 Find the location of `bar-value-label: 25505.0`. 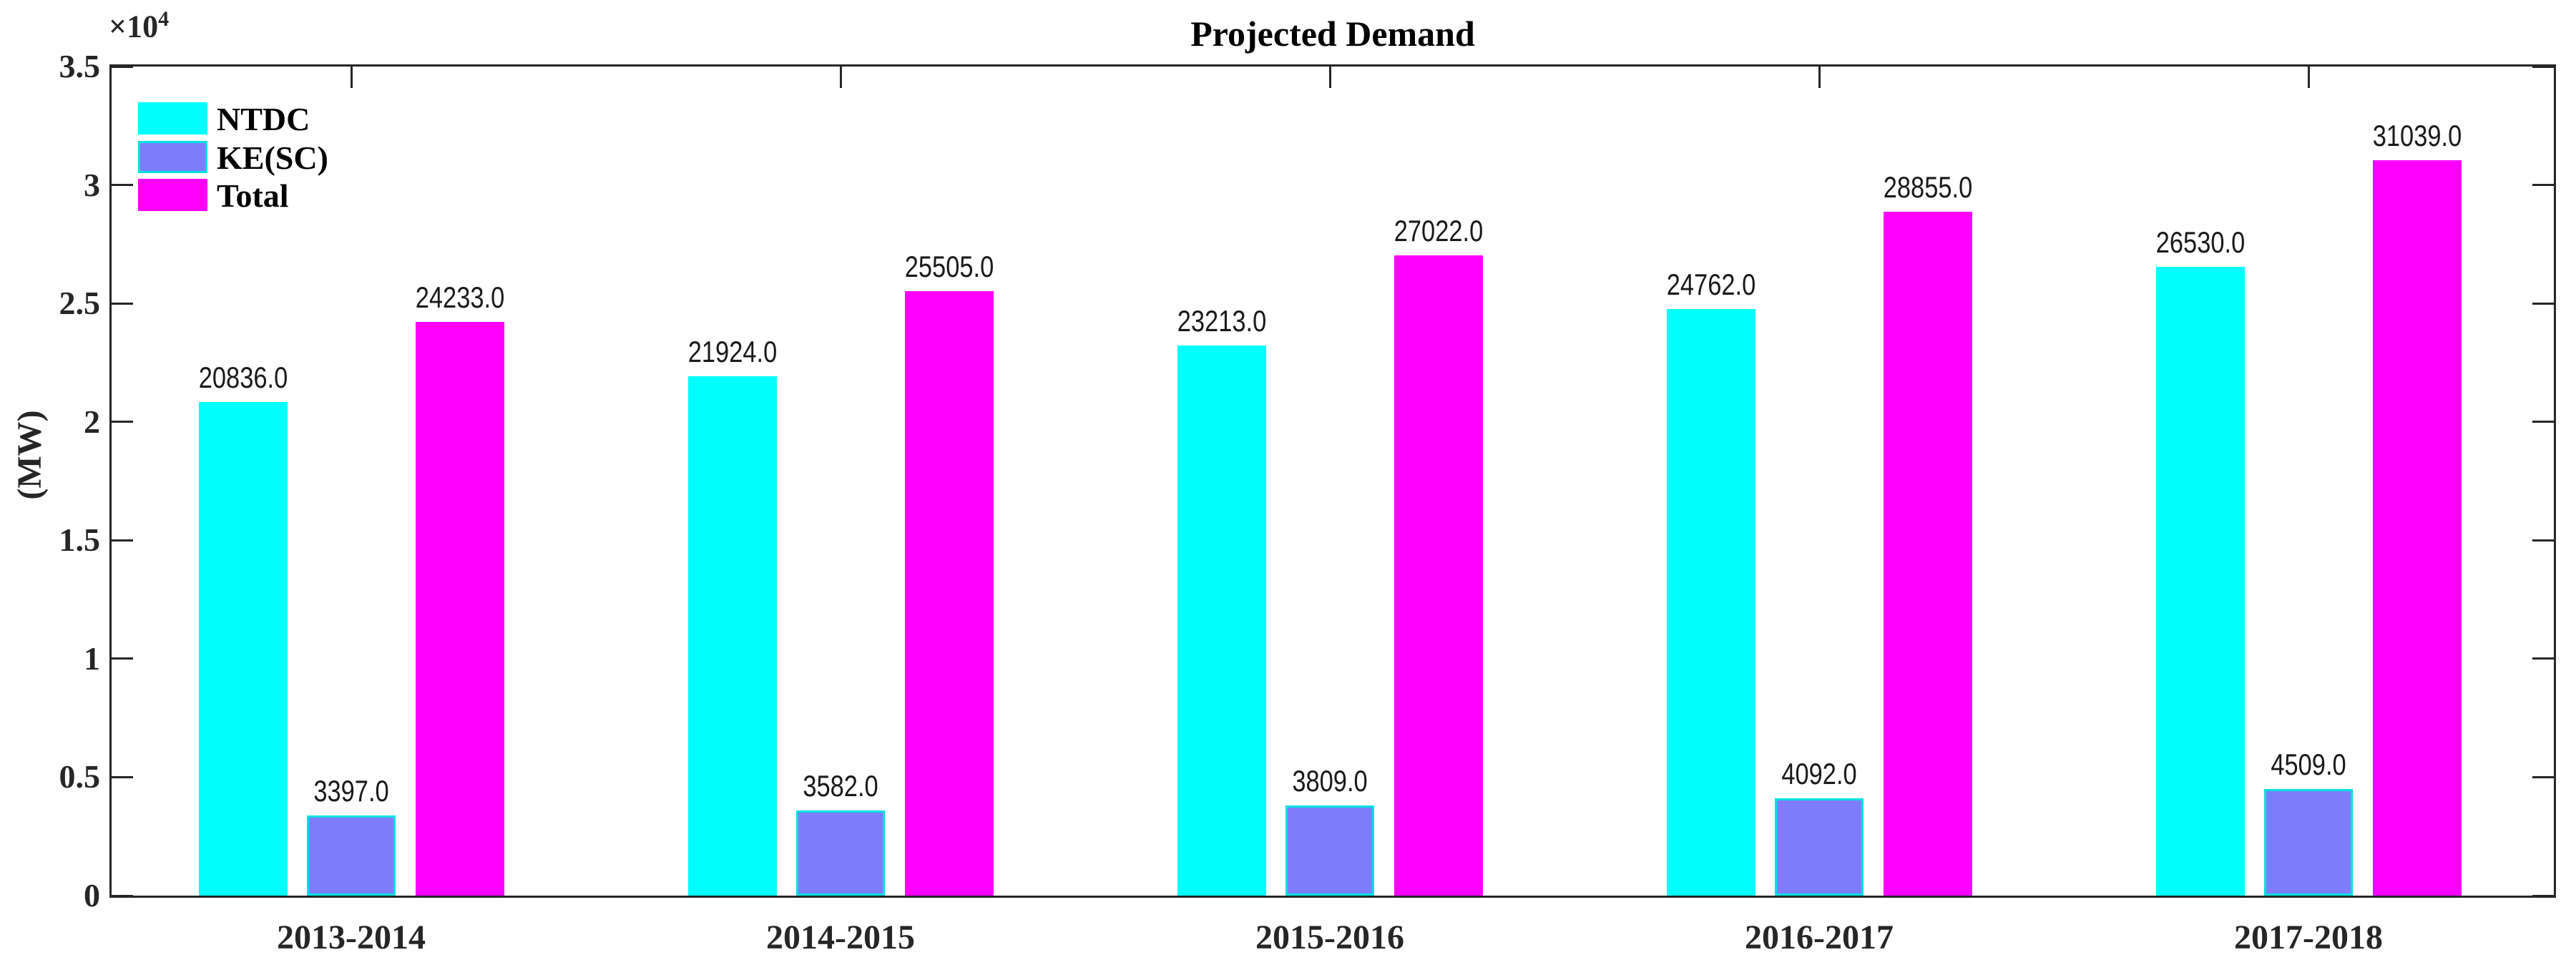

bar-value-label: 25505.0 is located at coordinates (949, 267).